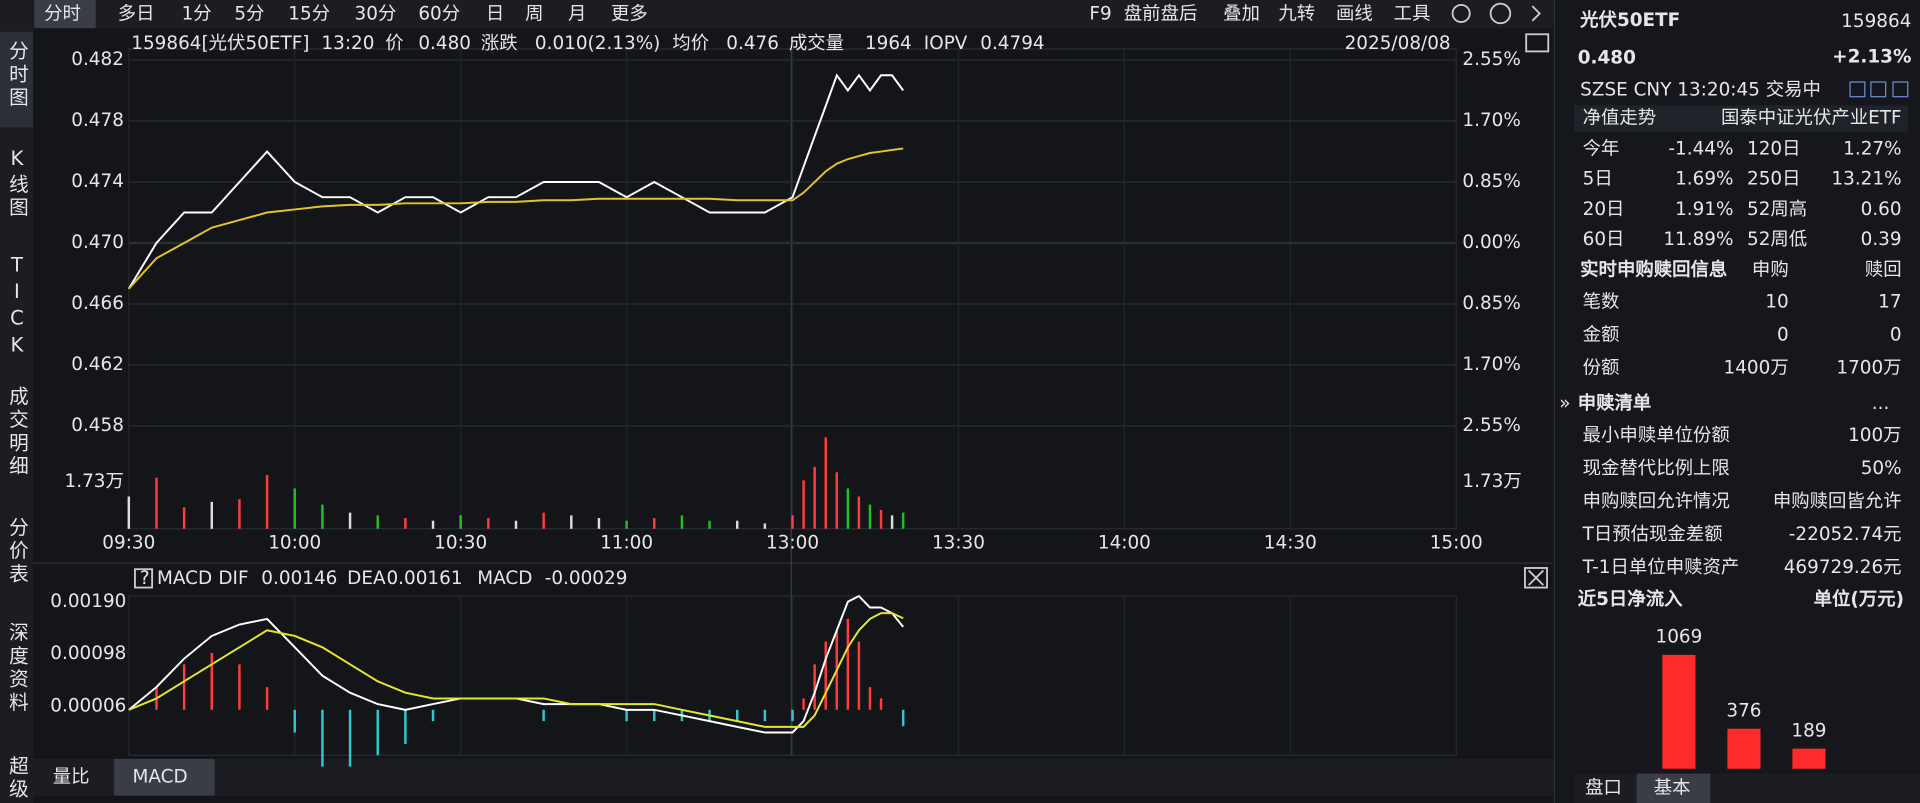 Image resolution: width=1920 pixels, height=803 pixels. I want to click on tool-button: 叠加, so click(1241, 14).